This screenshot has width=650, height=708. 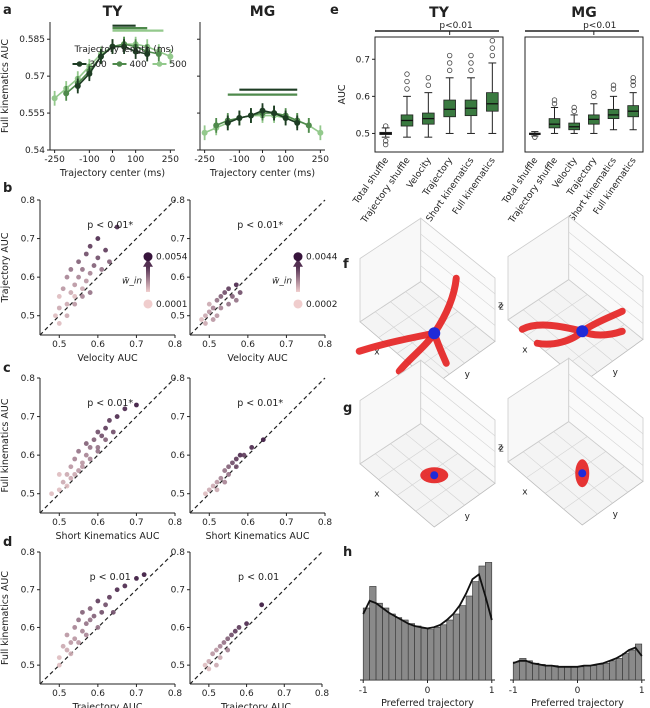 I want to click on identity-line, so click(x=107, y=267).